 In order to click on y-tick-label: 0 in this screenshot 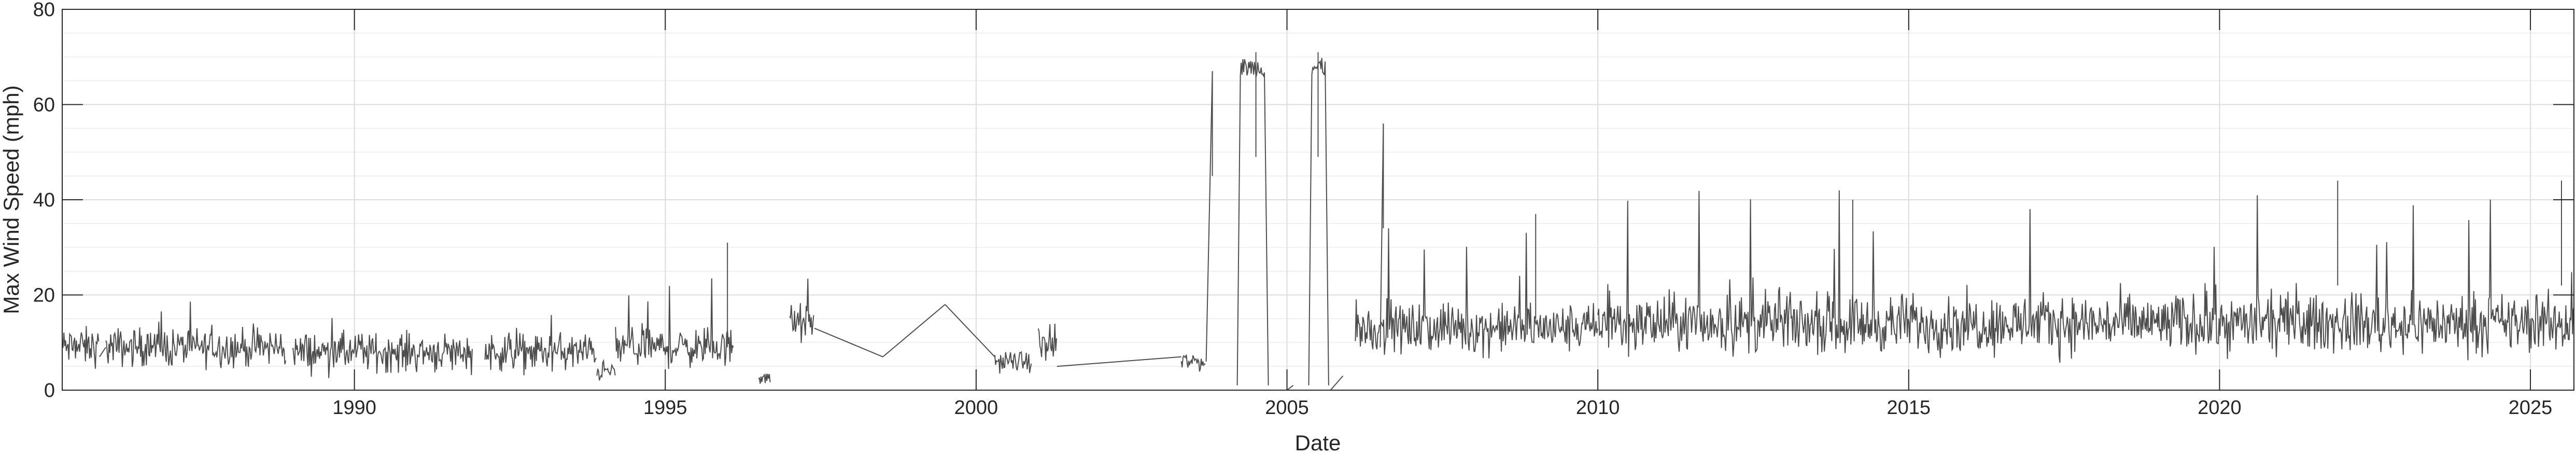, I will do `click(49, 391)`.